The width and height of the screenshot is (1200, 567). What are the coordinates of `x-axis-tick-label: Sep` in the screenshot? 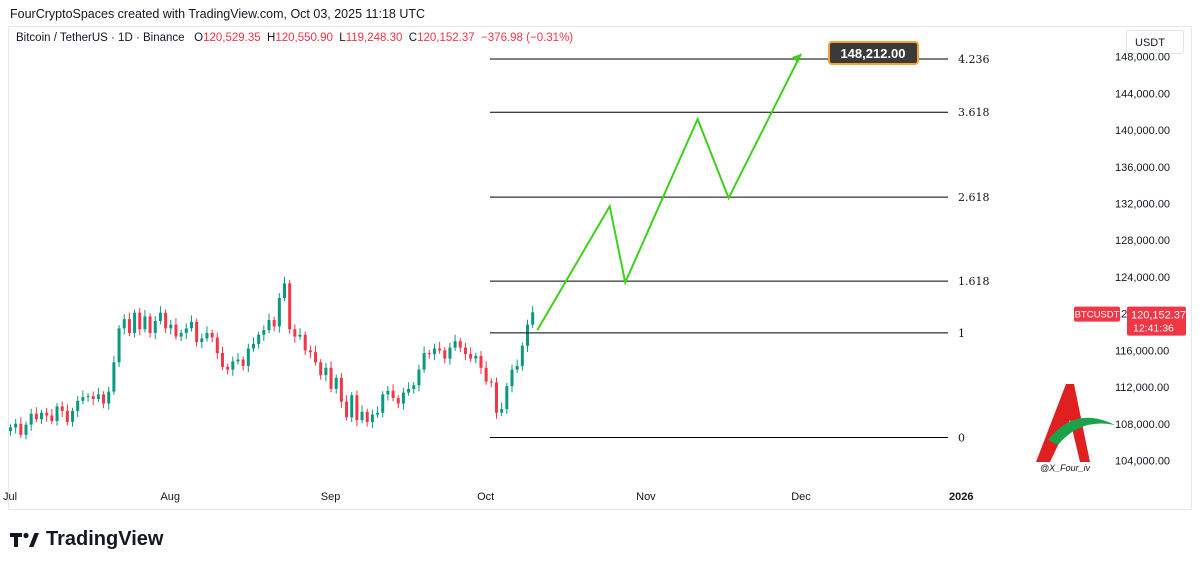 It's located at (331, 497).